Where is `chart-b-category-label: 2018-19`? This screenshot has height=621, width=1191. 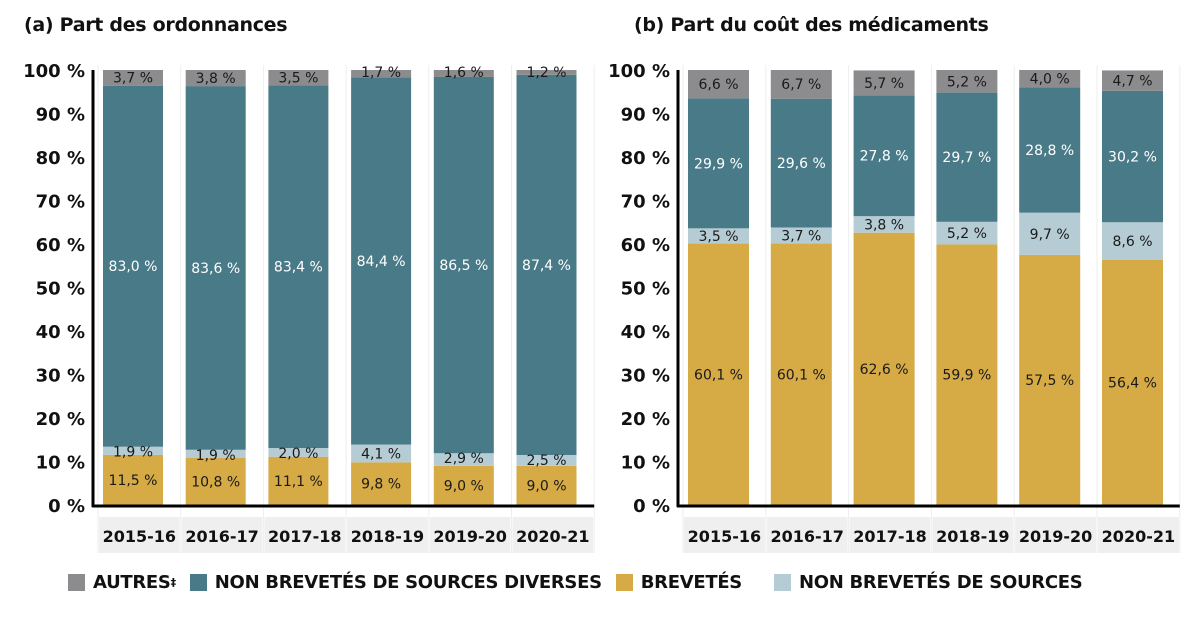 chart-b-category-label: 2018-19 is located at coordinates (972, 536).